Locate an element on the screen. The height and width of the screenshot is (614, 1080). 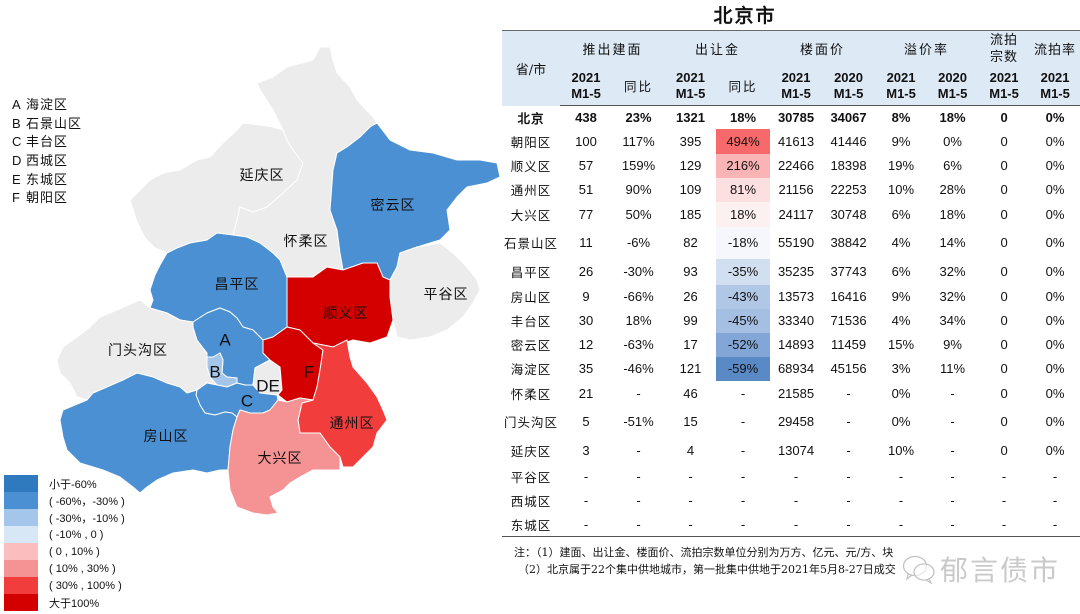
floor-price-2020-cell: 11459 is located at coordinates (848, 344).